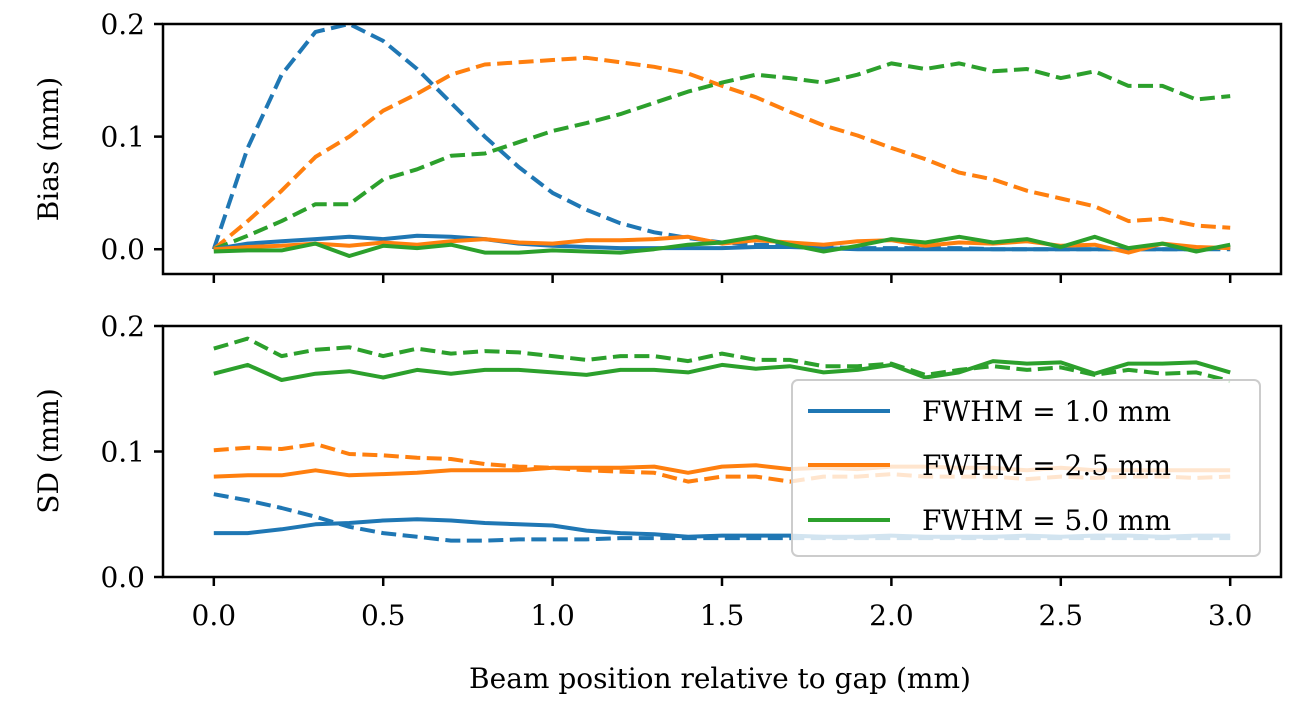 Image resolution: width=1292 pixels, height=706 pixels. I want to click on legend-box, so click(1026, 468).